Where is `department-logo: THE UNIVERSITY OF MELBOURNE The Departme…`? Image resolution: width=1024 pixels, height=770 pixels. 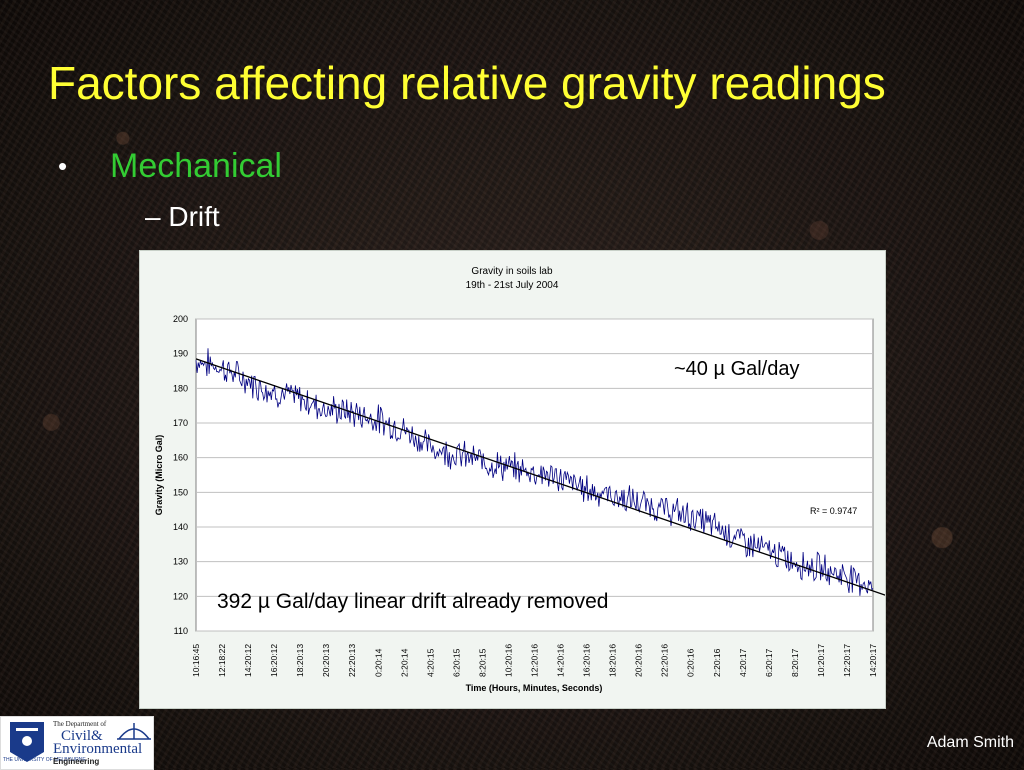 department-logo: THE UNIVERSITY OF MELBOURNE The Departme… is located at coordinates (77, 743).